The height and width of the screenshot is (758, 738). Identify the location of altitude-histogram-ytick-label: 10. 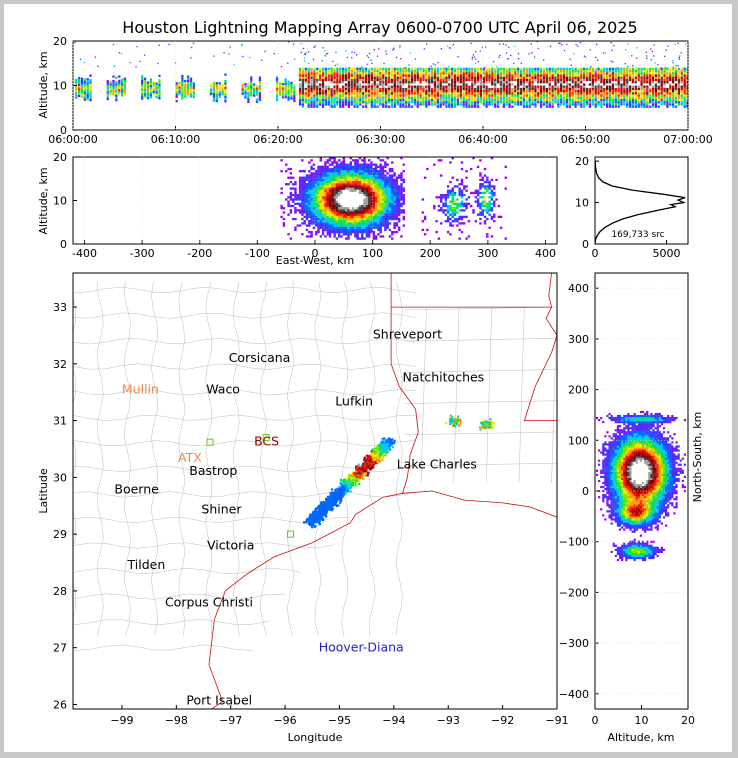
(582, 203).